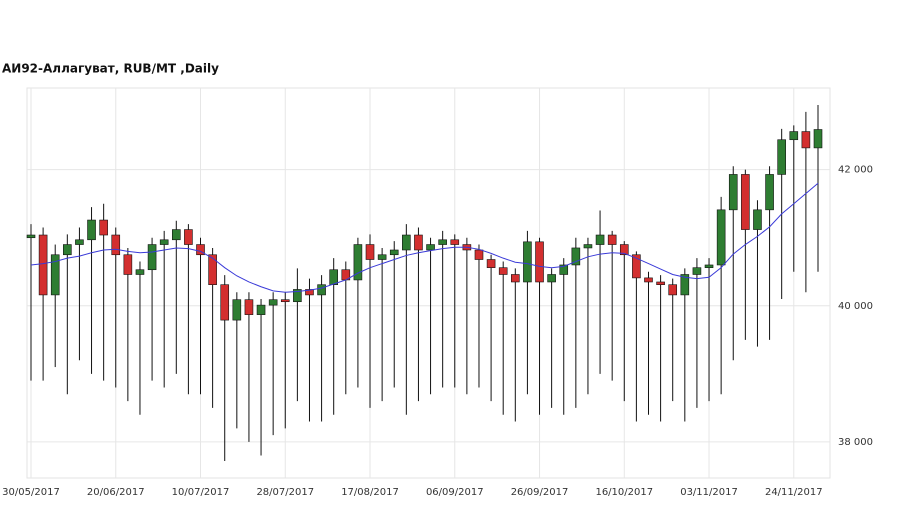 The height and width of the screenshot is (509, 909). What do you see at coordinates (370, 492) in the screenshot?
I see `x-tick-label: 17/08/2017` at bounding box center [370, 492].